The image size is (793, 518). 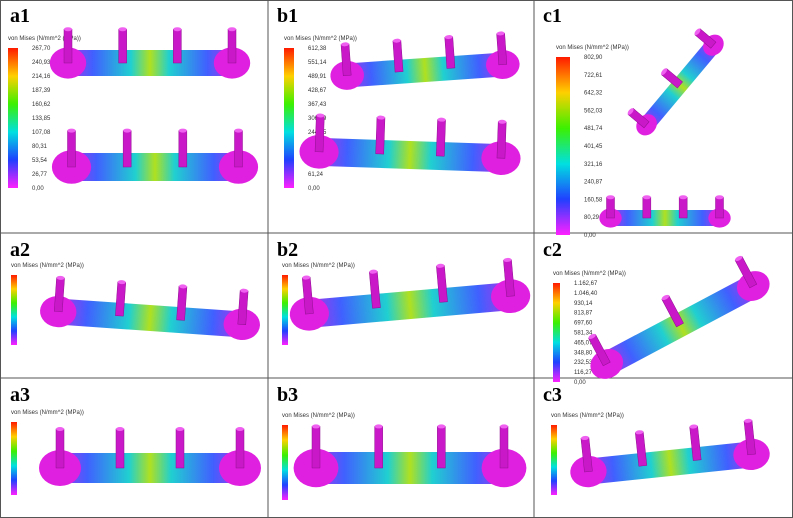 What do you see at coordinates (593, 111) in the screenshot?
I see `colorbar-tick-label: 562,03` at bounding box center [593, 111].